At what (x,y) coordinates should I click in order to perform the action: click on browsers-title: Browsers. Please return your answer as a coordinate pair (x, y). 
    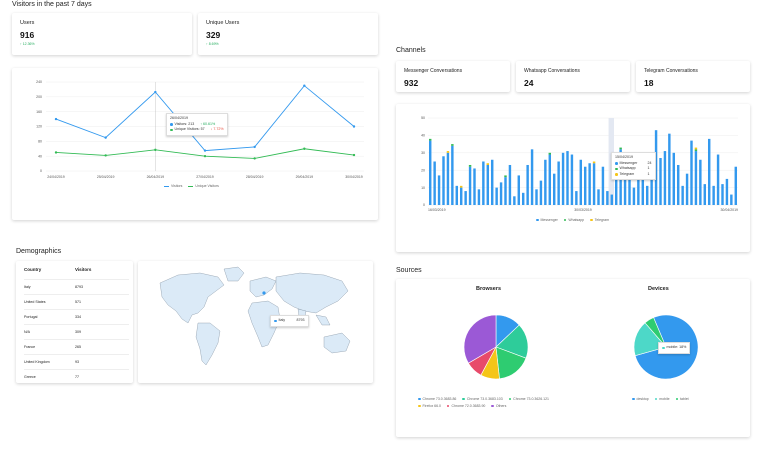
    Looking at the image, I should click on (489, 289).